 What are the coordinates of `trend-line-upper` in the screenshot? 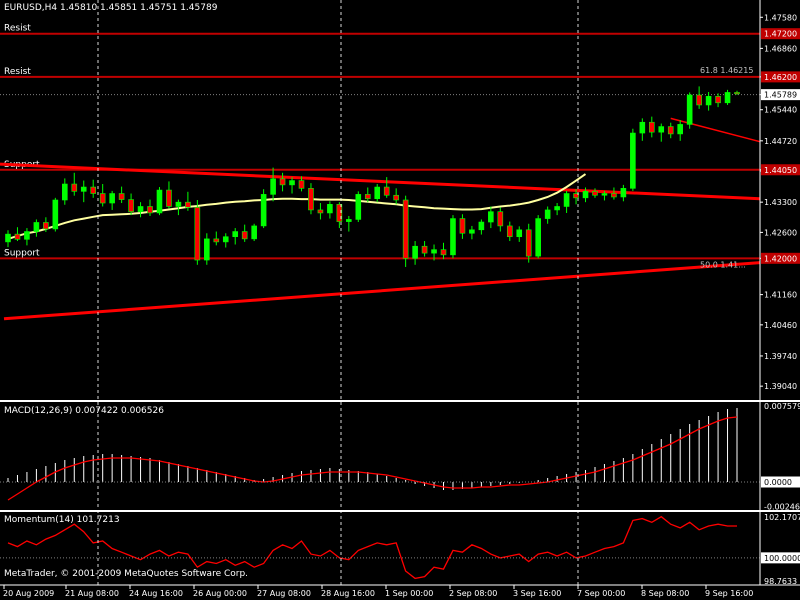 It's located at (380, 181).